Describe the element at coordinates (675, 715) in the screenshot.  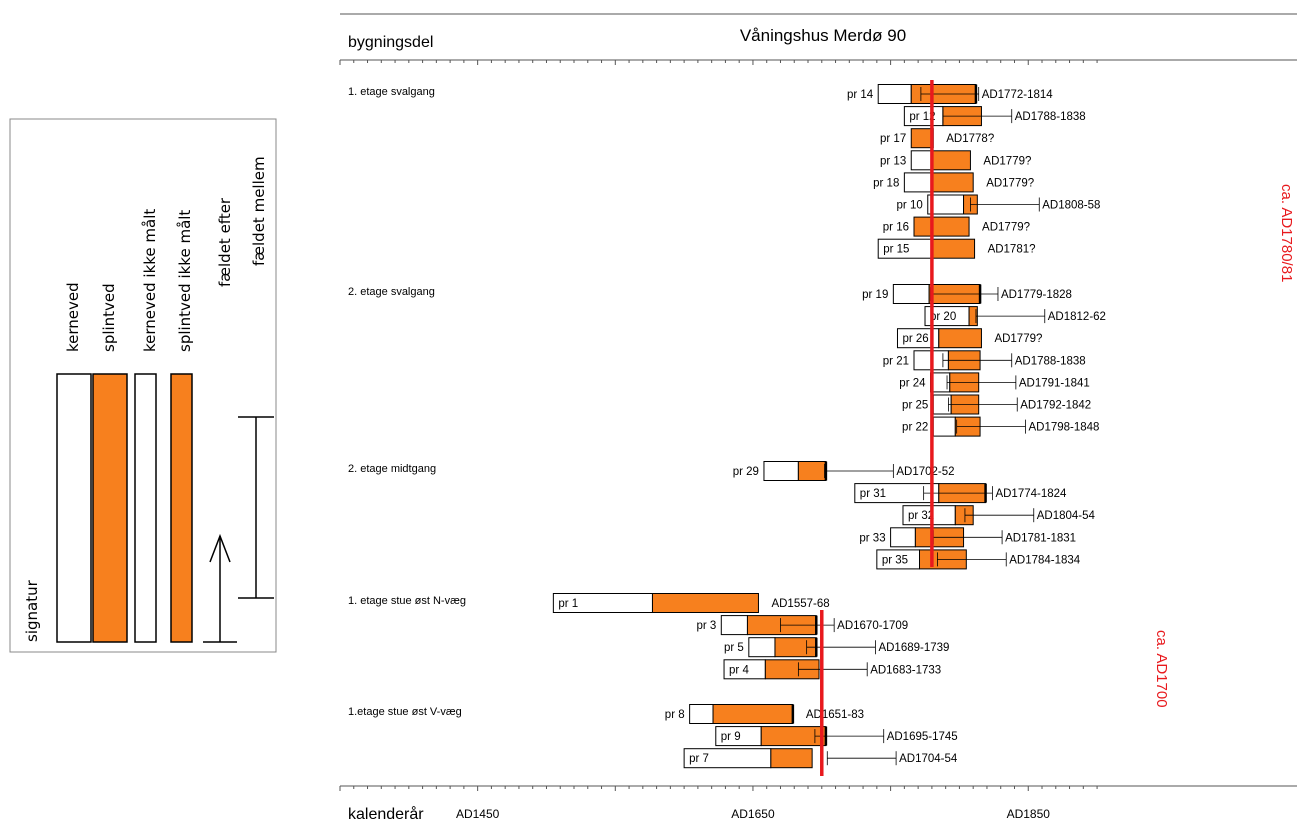
I see `sample-name: pr 8` at that location.